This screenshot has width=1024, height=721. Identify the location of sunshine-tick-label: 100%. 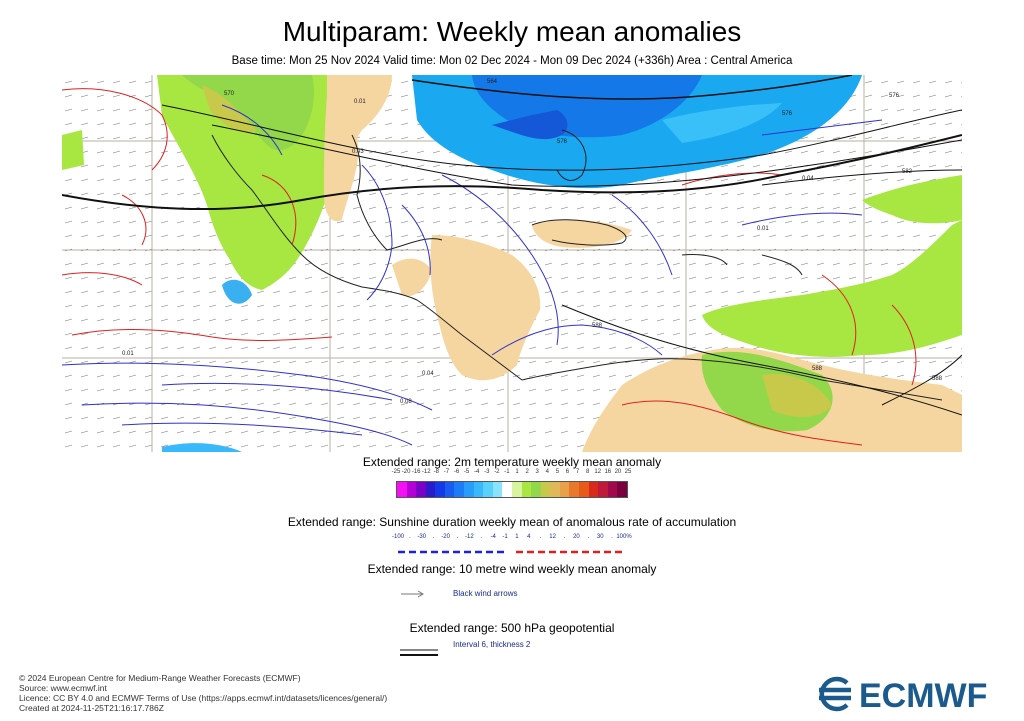
(624, 537).